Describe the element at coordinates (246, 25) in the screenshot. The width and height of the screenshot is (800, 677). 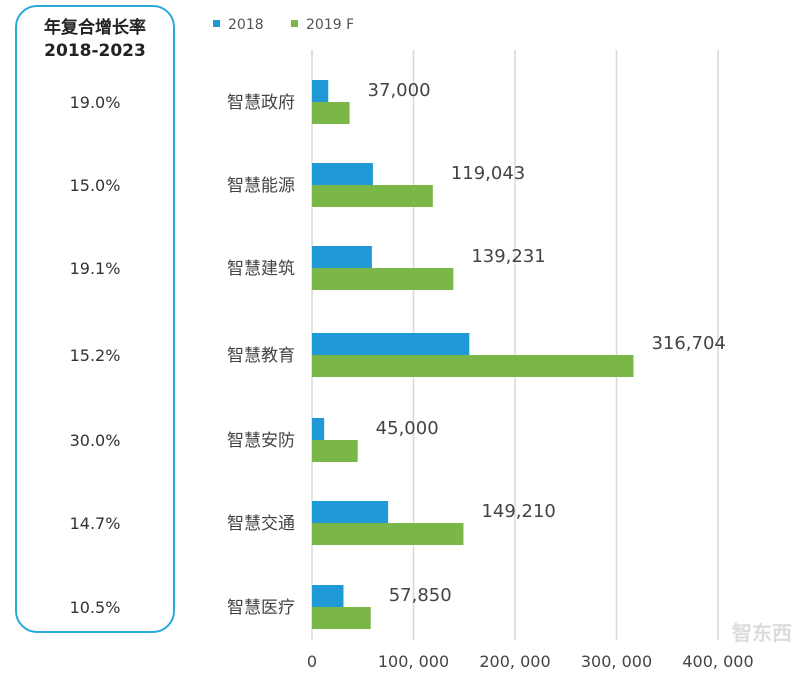
I see `legend-label: 2018` at that location.